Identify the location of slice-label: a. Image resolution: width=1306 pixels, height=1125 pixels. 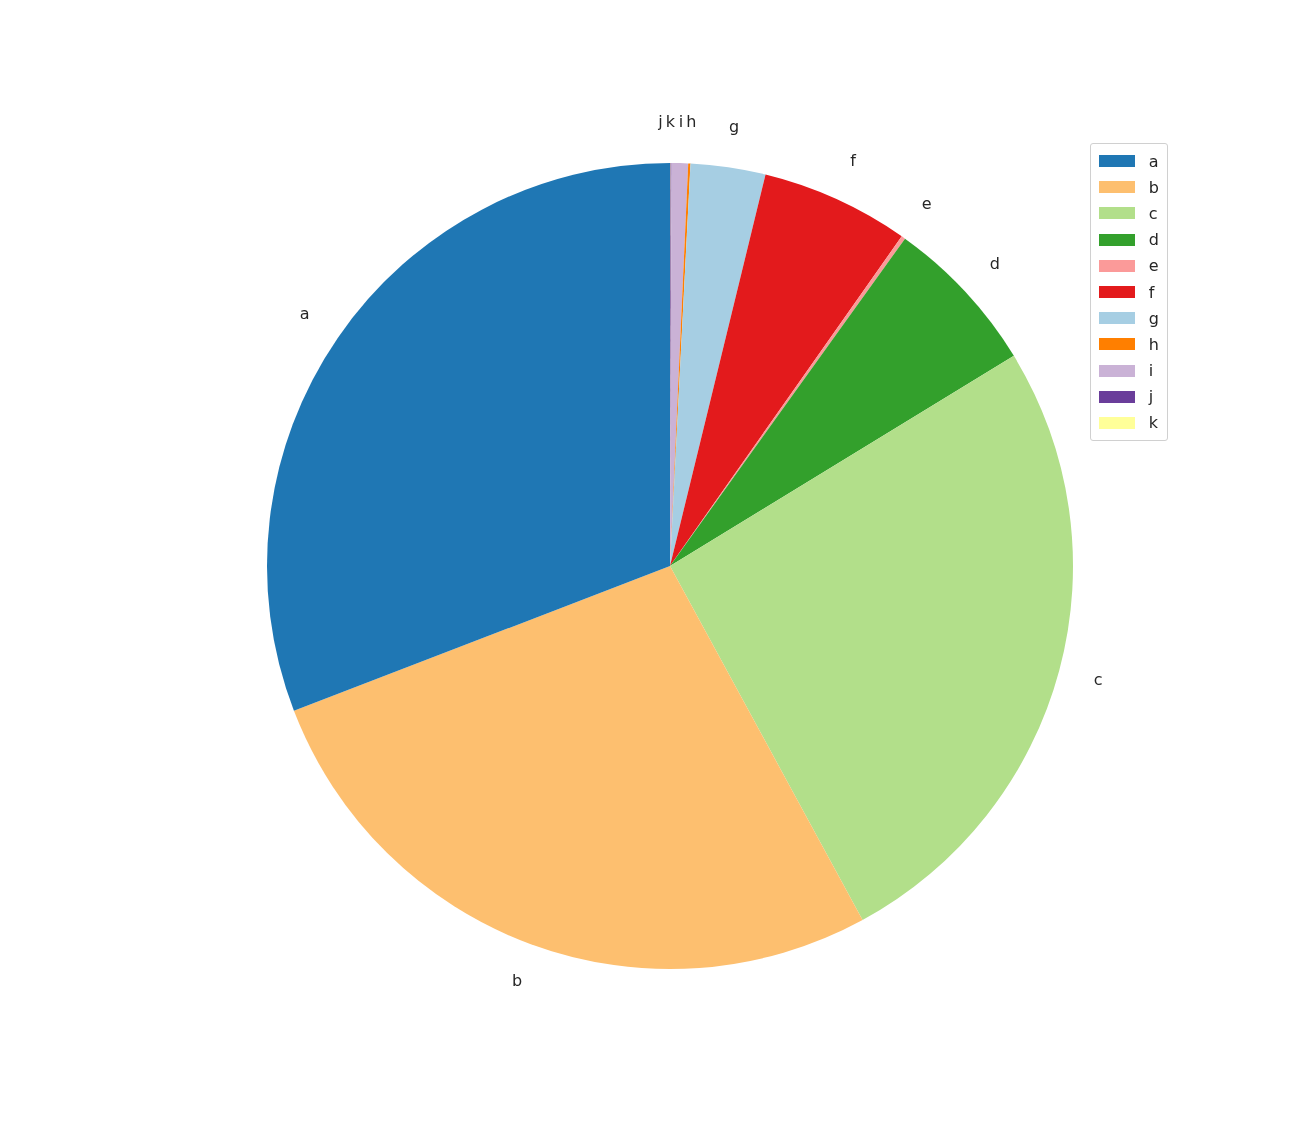
(304, 314).